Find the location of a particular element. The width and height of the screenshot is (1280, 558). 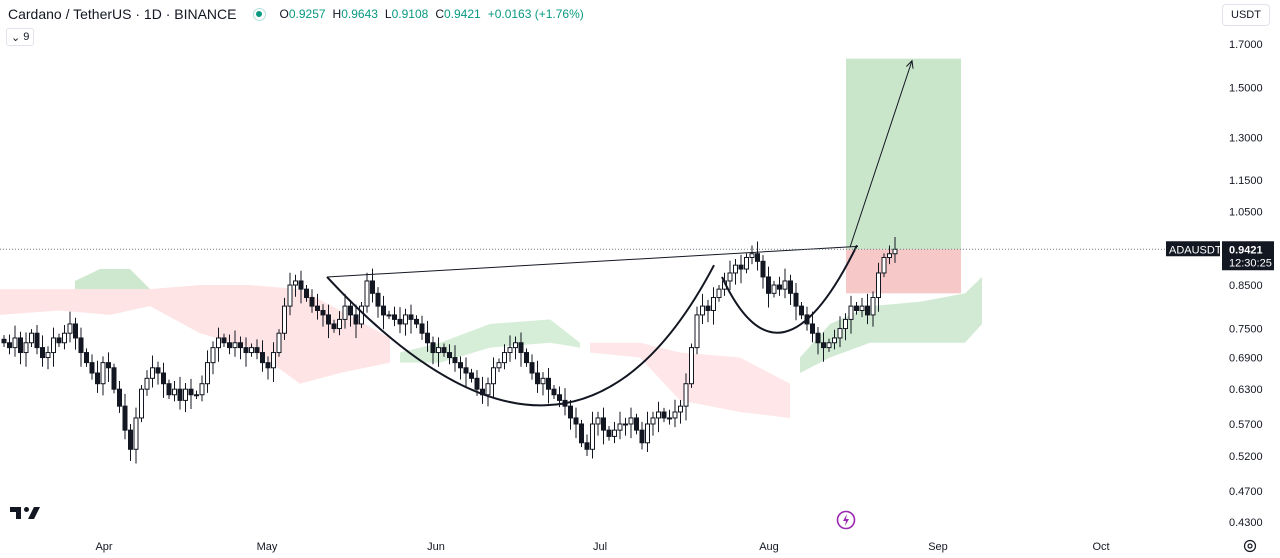

target-arrow-line is located at coordinates (881, 154).